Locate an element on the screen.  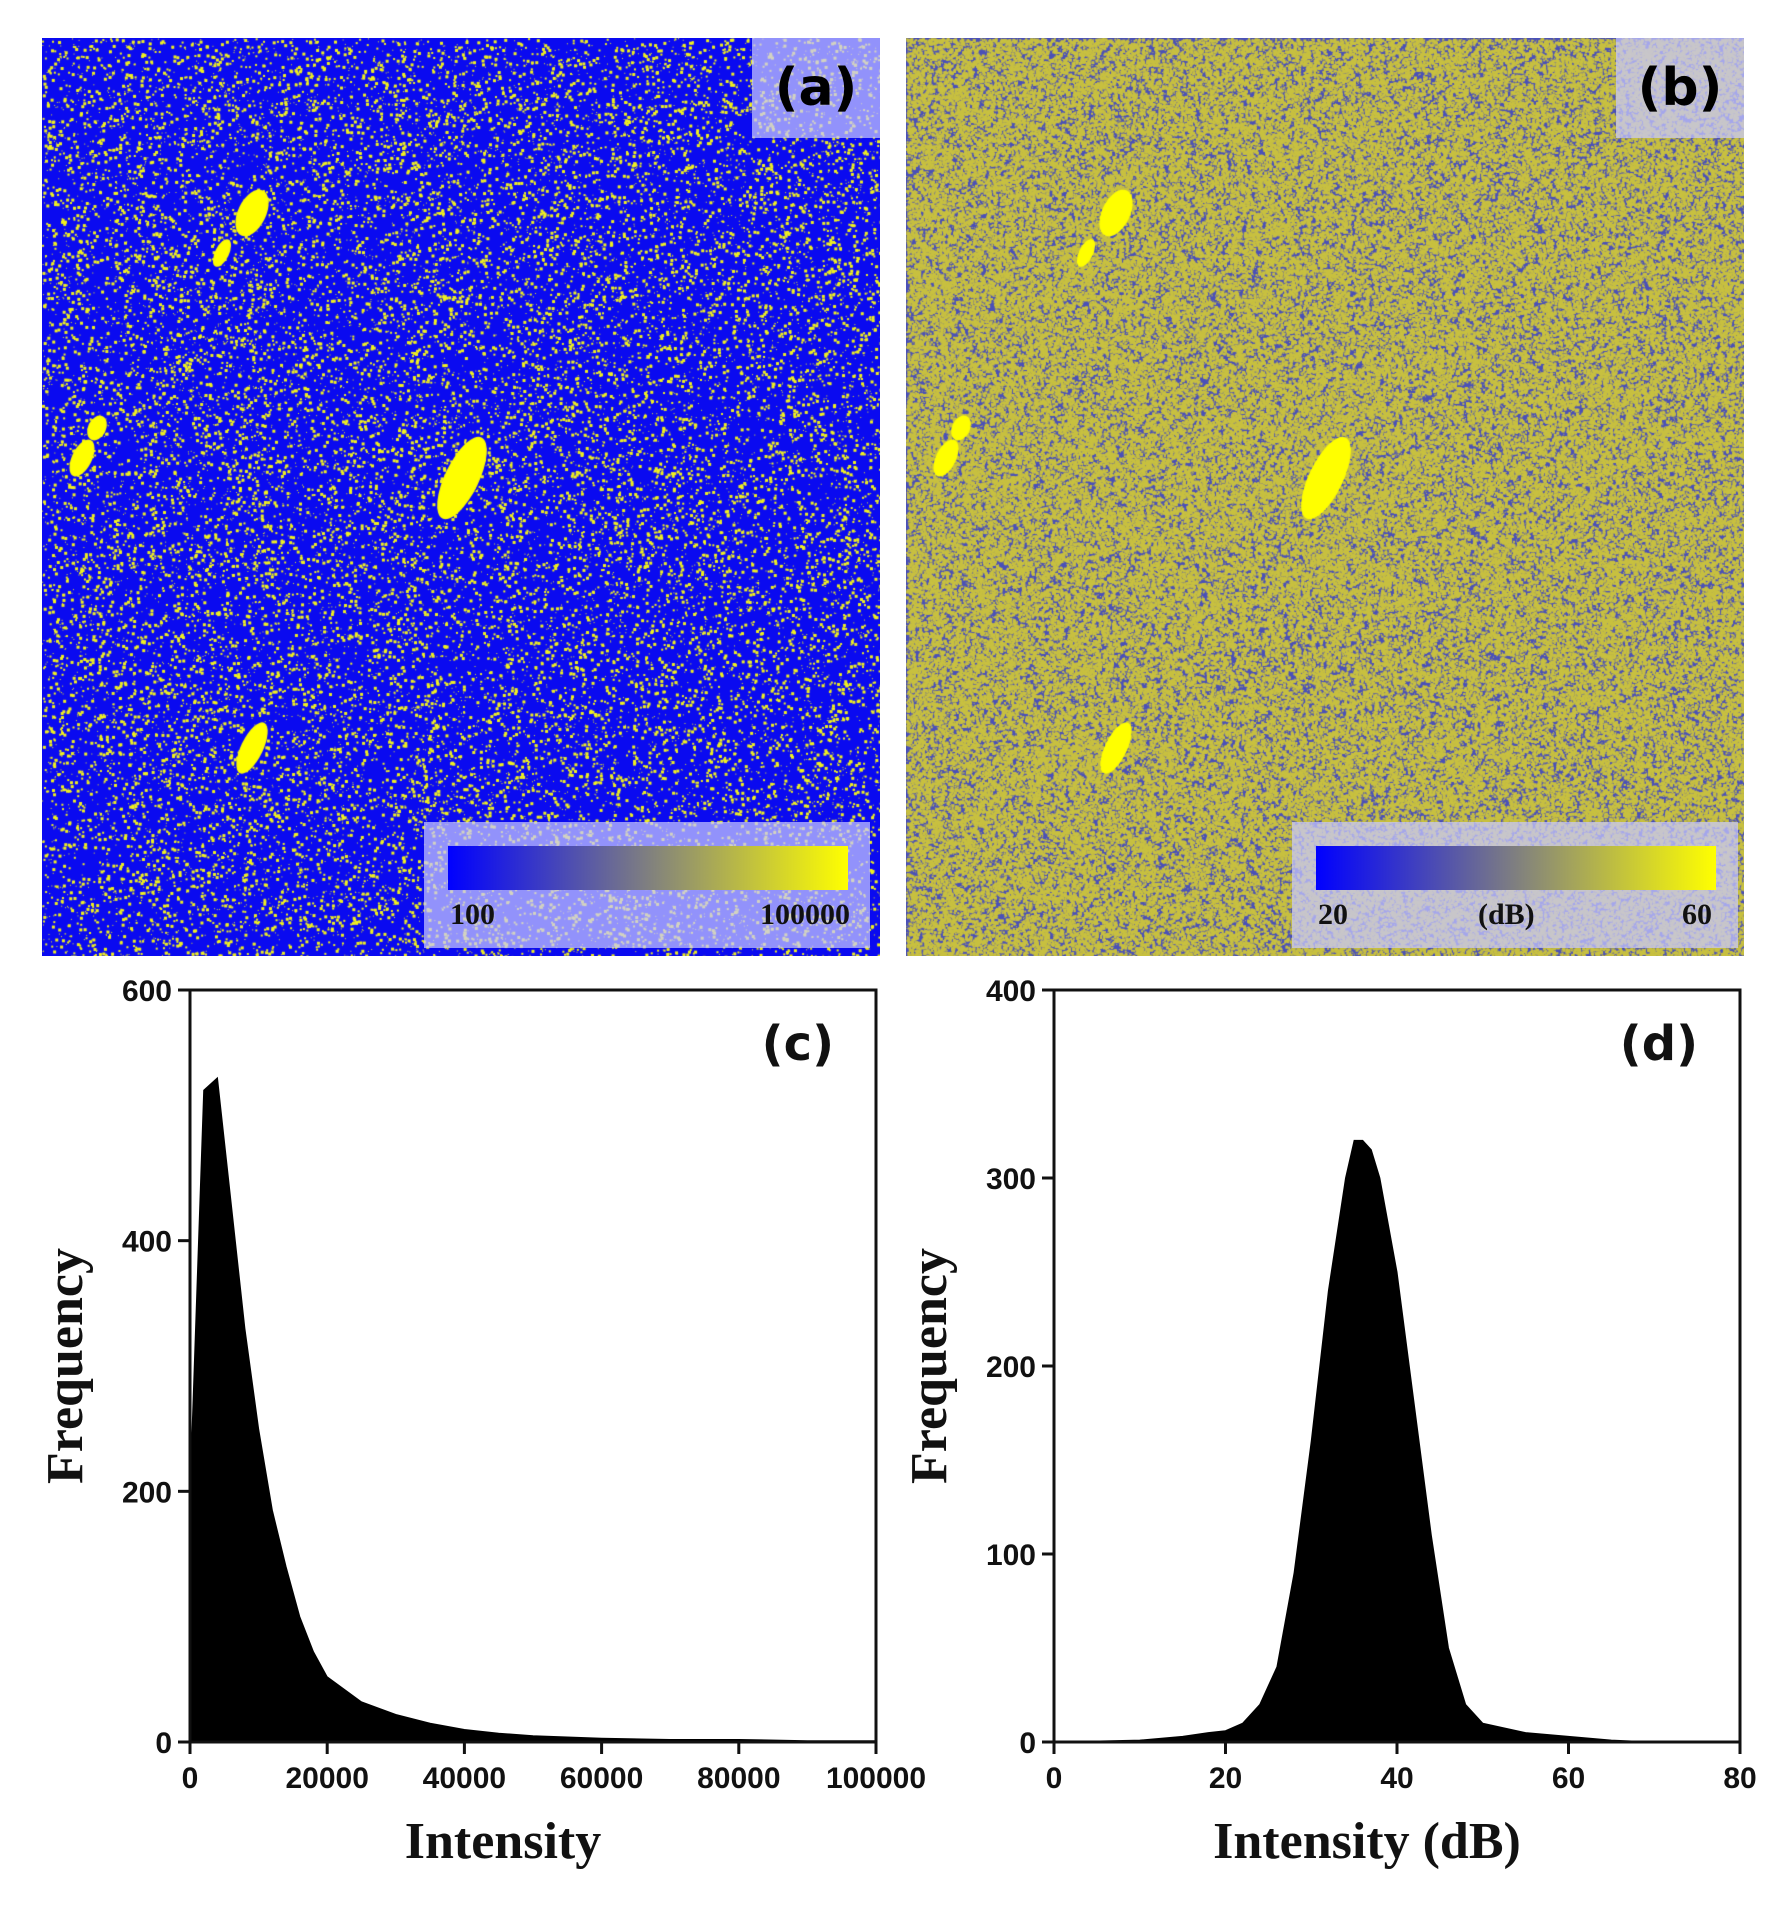
x-tick-label-d: 60 is located at coordinates (1568, 1778).